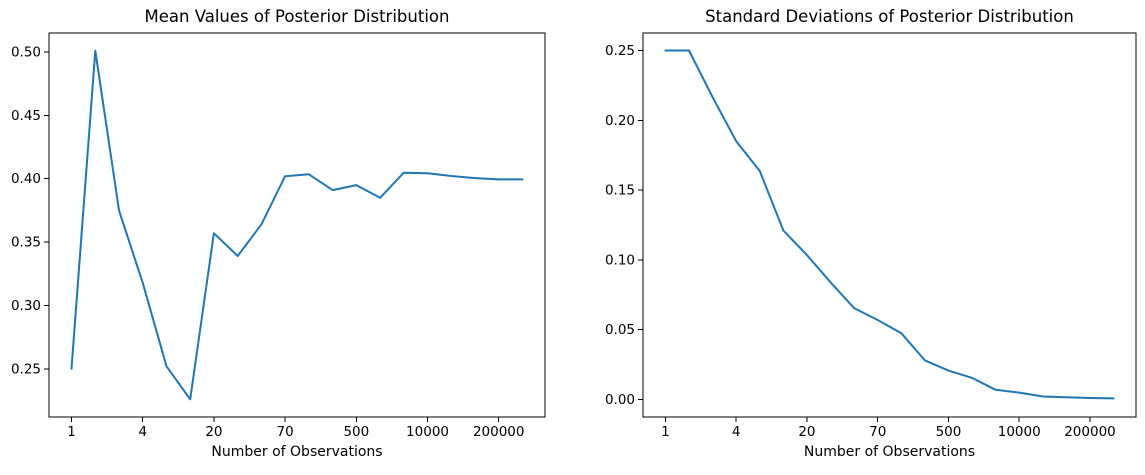  What do you see at coordinates (26, 116) in the screenshot?
I see `y-tick-label: 0.45` at bounding box center [26, 116].